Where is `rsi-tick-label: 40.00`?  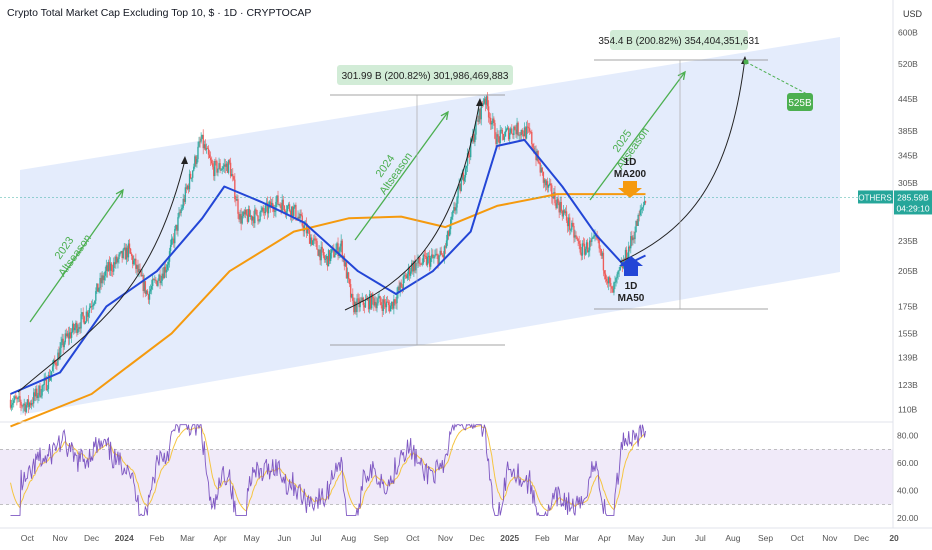 rsi-tick-label: 40.00 is located at coordinates (908, 491).